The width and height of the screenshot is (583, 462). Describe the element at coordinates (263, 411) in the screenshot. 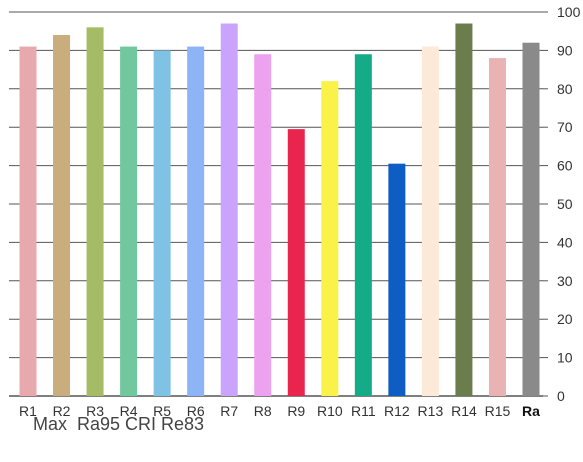

I see `xtick-label-r8: R8` at that location.